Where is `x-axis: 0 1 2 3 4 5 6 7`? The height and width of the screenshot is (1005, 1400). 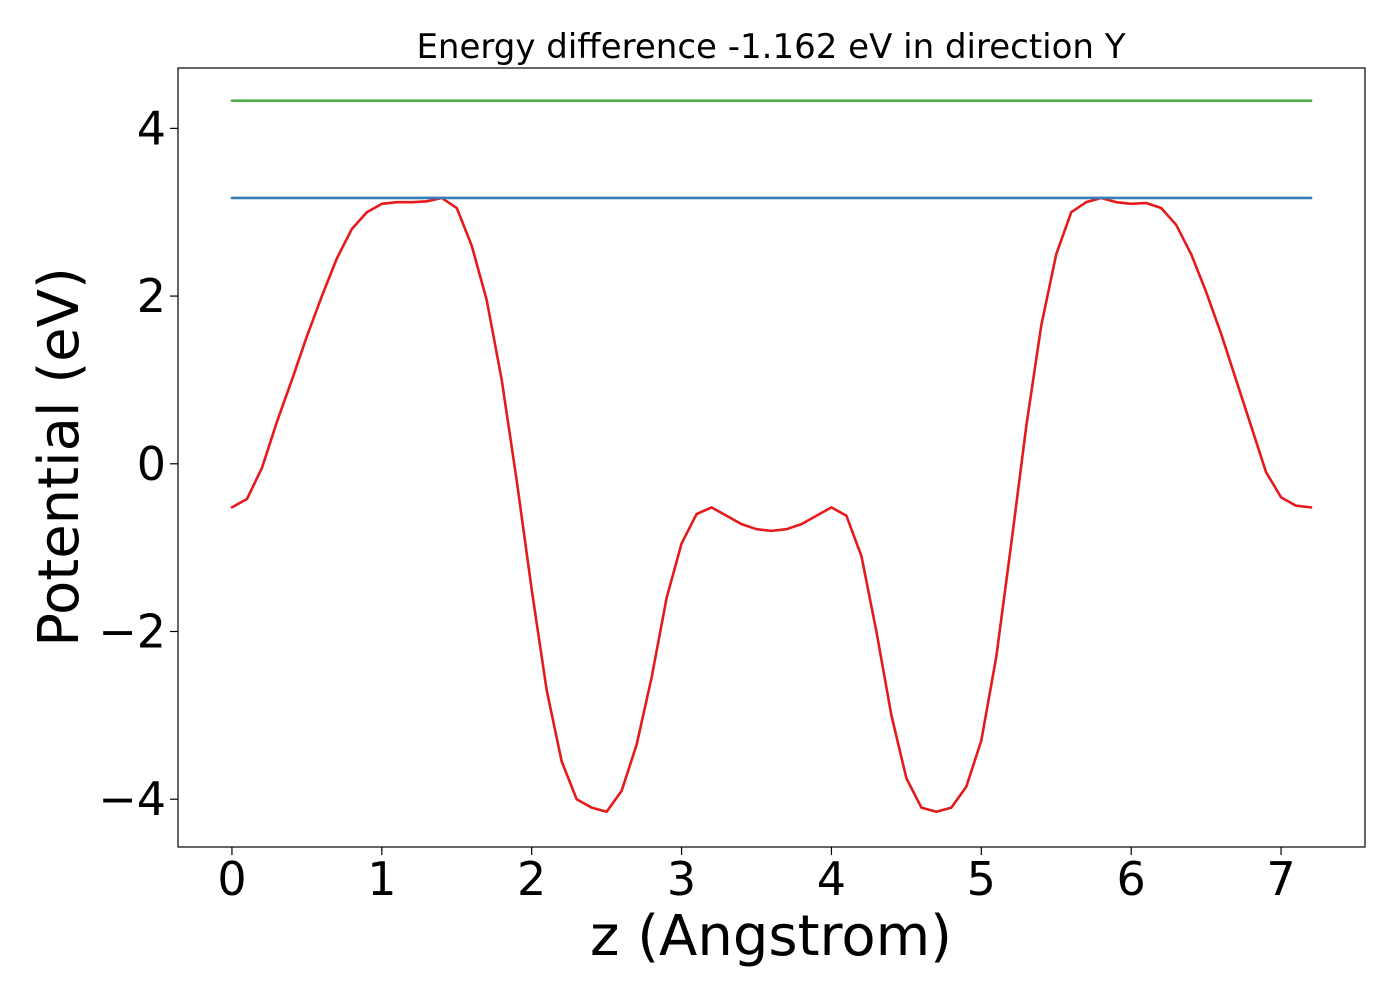
x-axis: 0 1 2 3 4 5 6 7 is located at coordinates (756, 876).